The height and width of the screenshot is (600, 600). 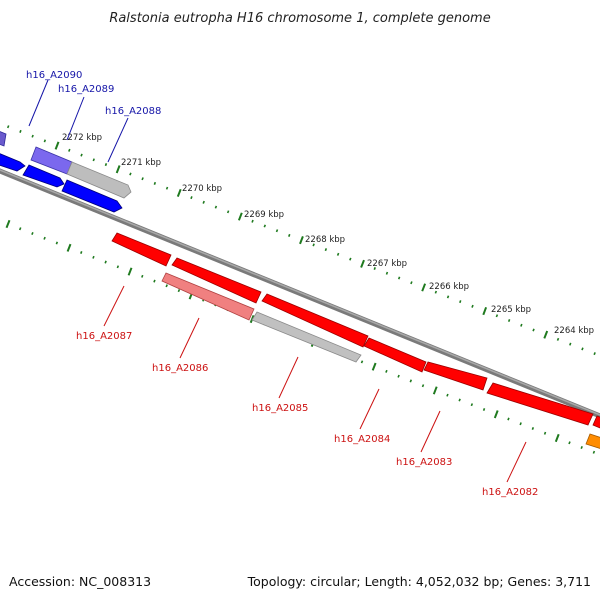 I want to click on gene-feature-h16-A2086-light, so click(x=208, y=296).